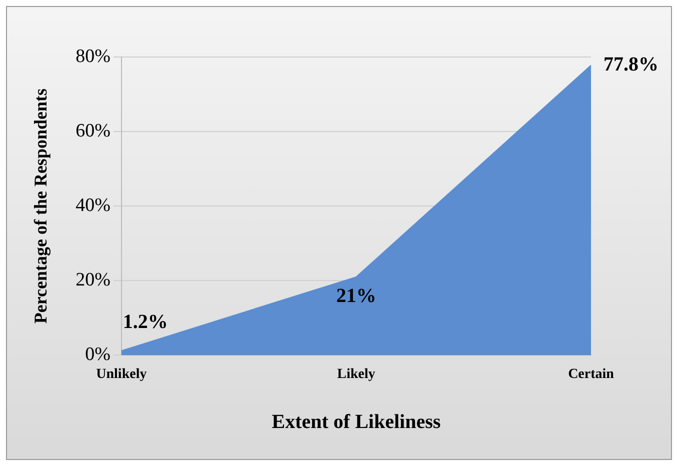 This screenshot has height=466, width=677. Describe the element at coordinates (121, 374) in the screenshot. I see `x-tick-label: Unlikely` at that location.